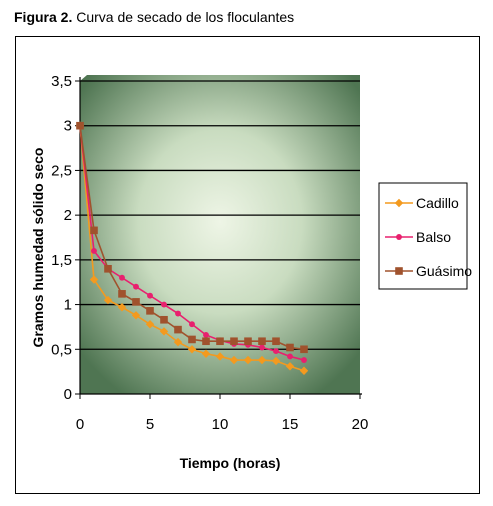 The image size is (493, 506). Describe the element at coordinates (444, 271) in the screenshot. I see `legend-label: Guásimo` at that location.